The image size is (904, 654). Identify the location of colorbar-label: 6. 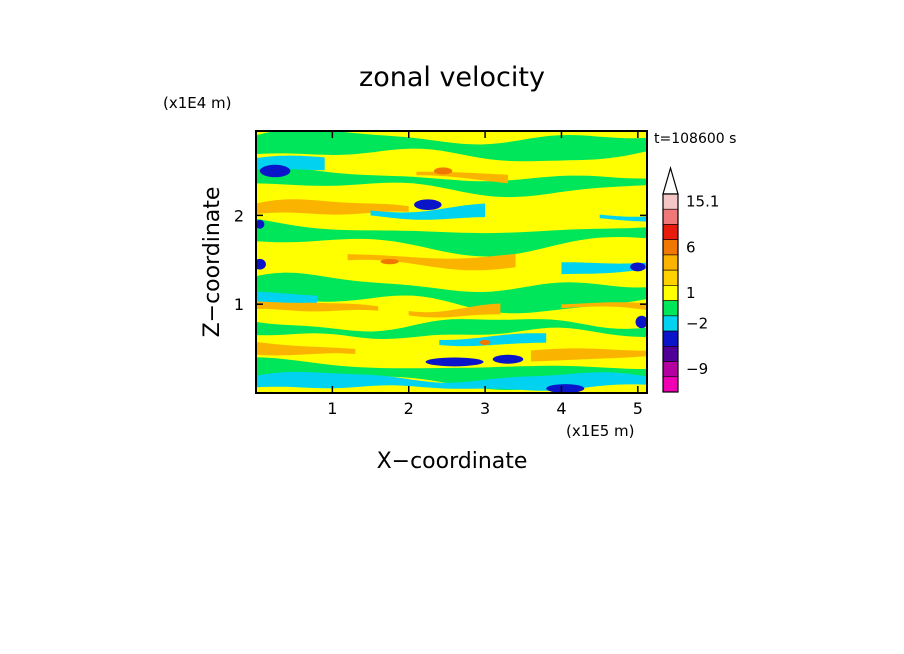
(691, 247).